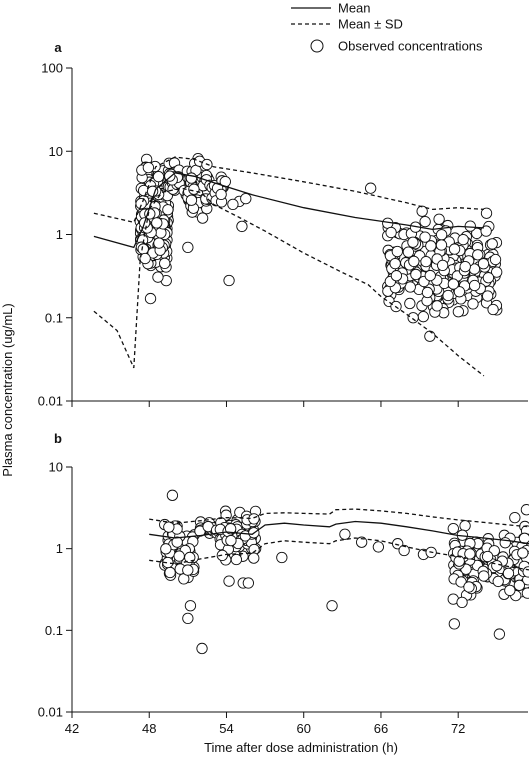 This screenshot has height=769, width=529. Describe the element at coordinates (288, 190) in the screenshot. I see `sd-line` at that location.